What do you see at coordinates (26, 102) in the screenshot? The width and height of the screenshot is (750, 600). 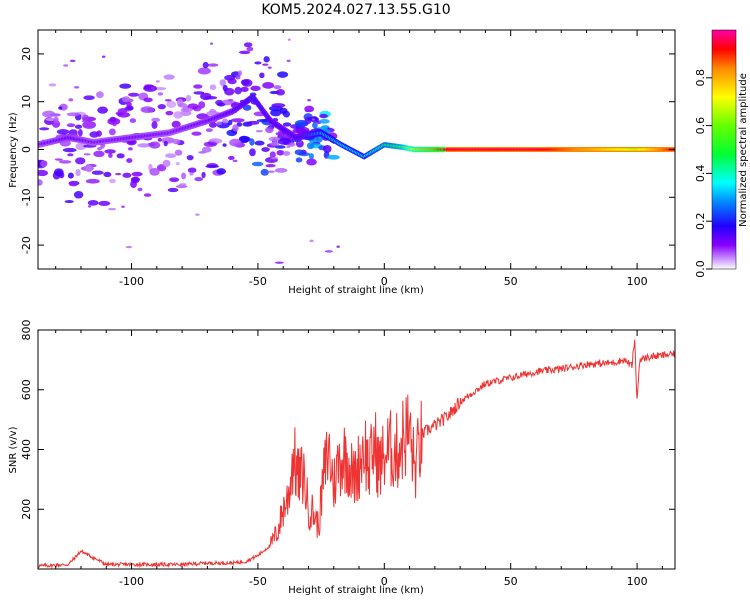 I see `spectrogram-y-tick-label: 10` at bounding box center [26, 102].